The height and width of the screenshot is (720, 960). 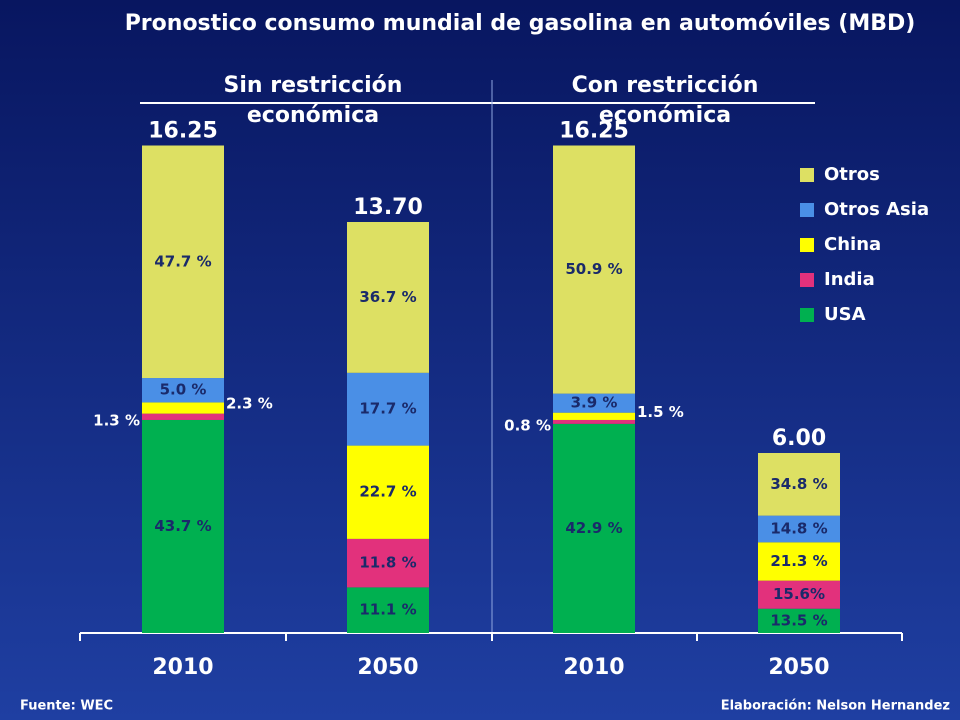 I want to click on data-label: 11.8 %, so click(x=387, y=563).